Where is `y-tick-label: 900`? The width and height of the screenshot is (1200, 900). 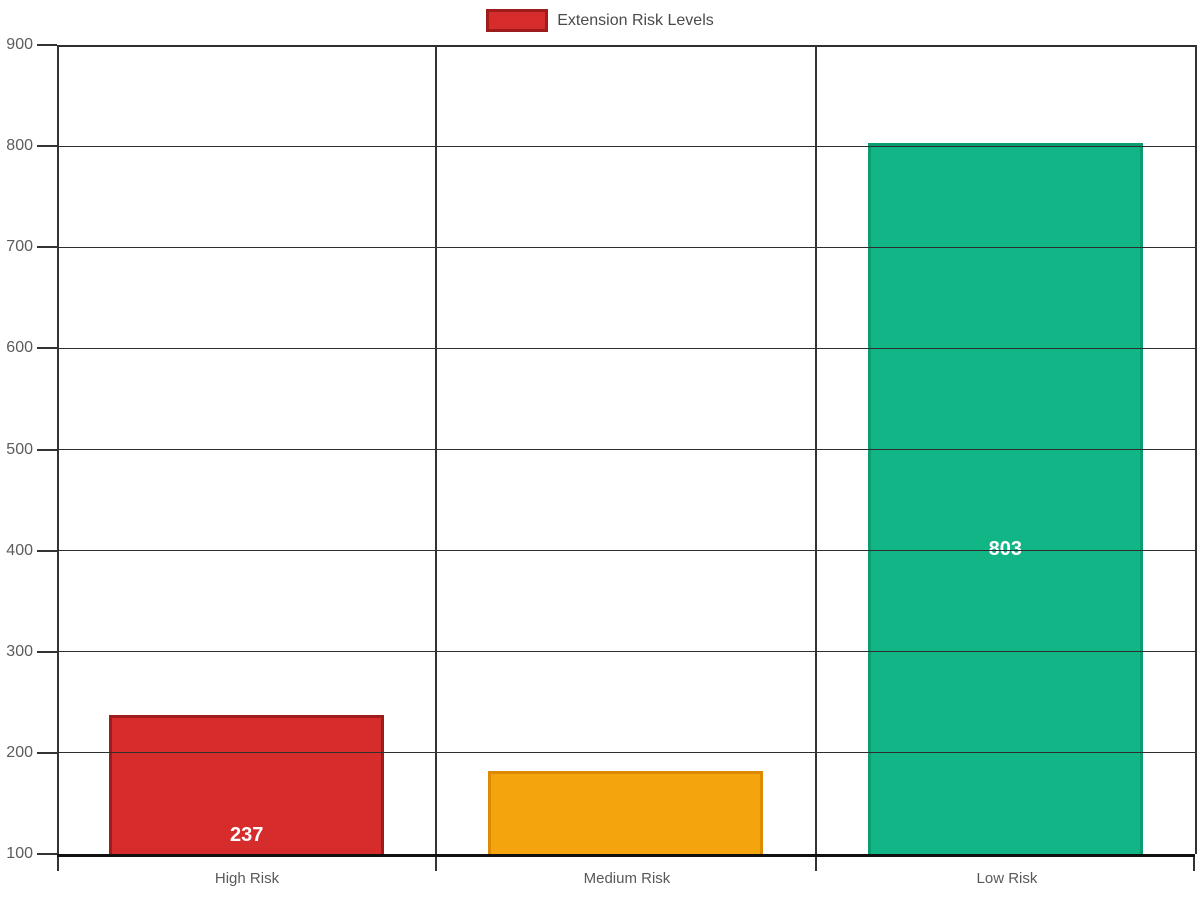 y-tick-label: 900 is located at coordinates (19, 44).